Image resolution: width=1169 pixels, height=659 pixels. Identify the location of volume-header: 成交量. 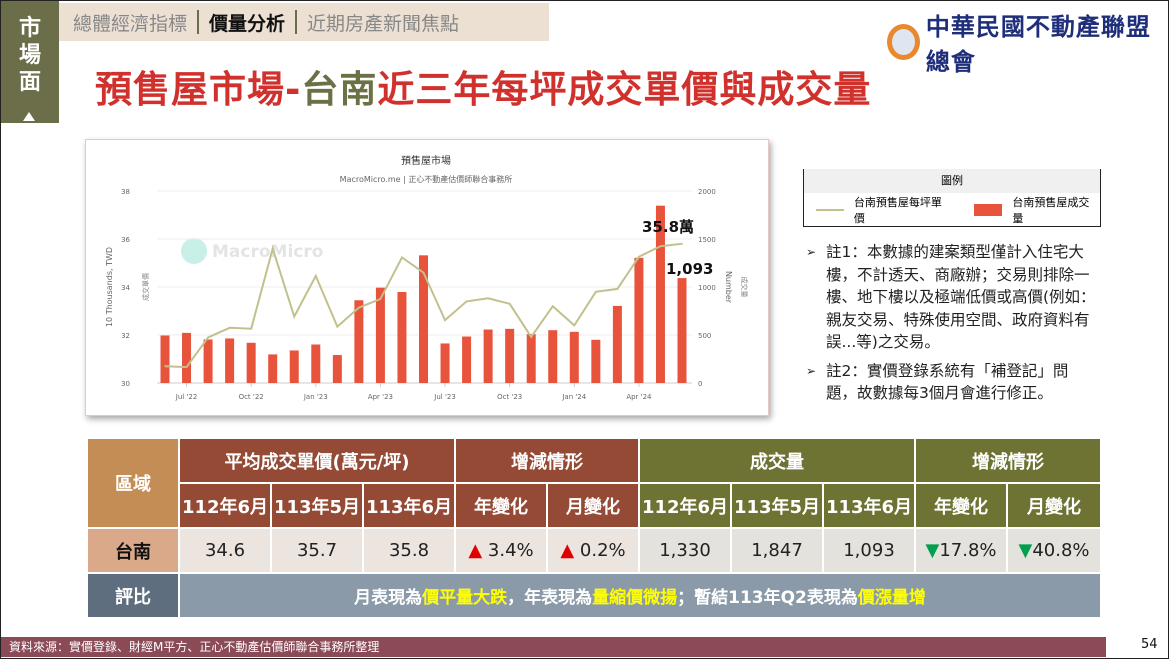
(777, 460).